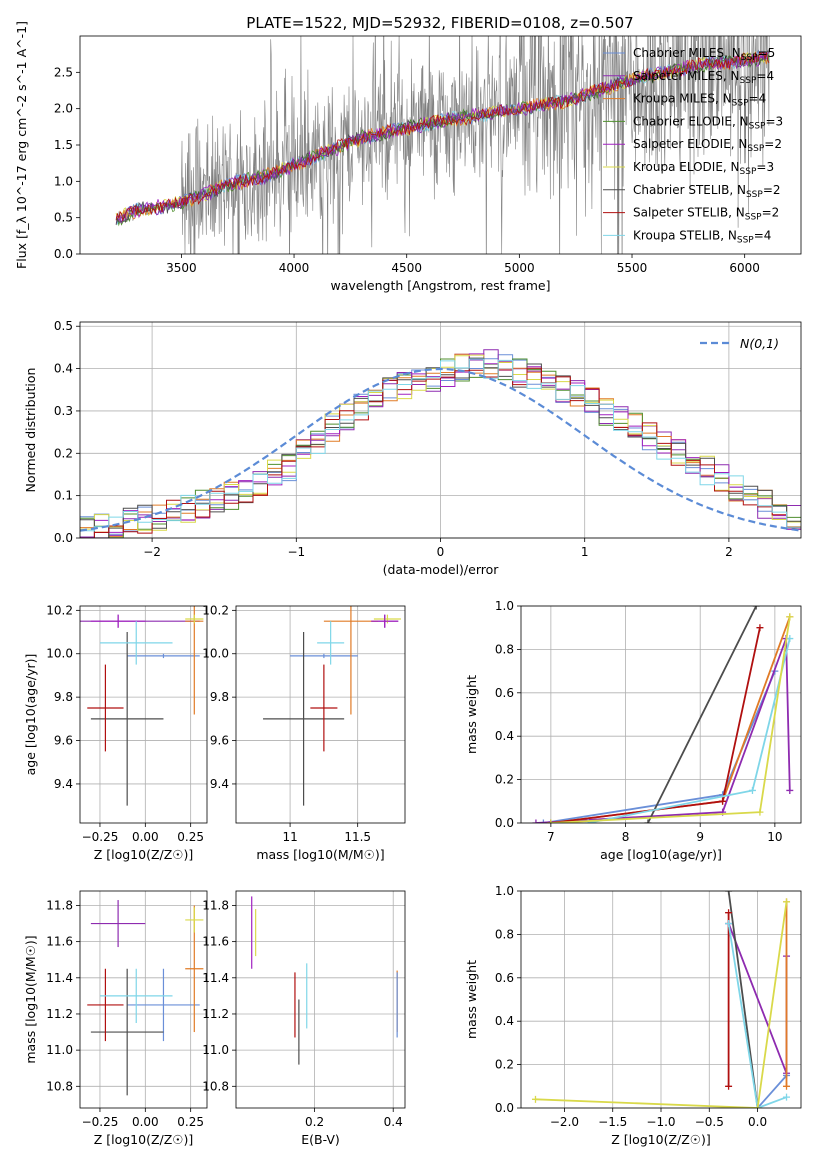 The width and height of the screenshot is (819, 1170). Describe the element at coordinates (709, 1122) in the screenshot. I see `x-tick-label: −0.5` at that location.